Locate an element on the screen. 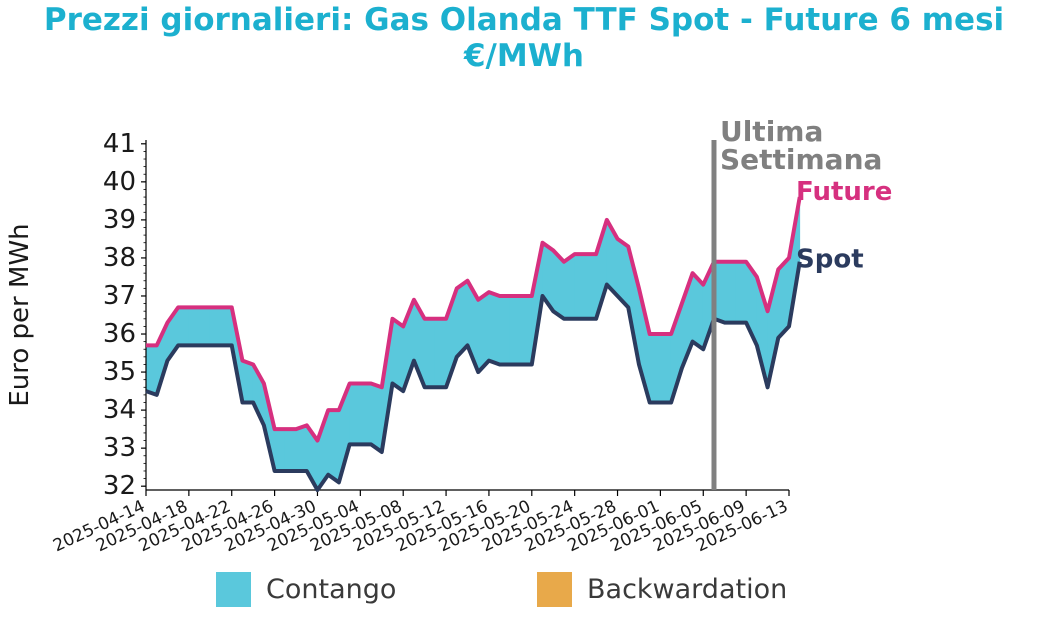 This screenshot has width=1048, height=618. legend-item-backwardation: Backwardation is located at coordinates (662, 589).